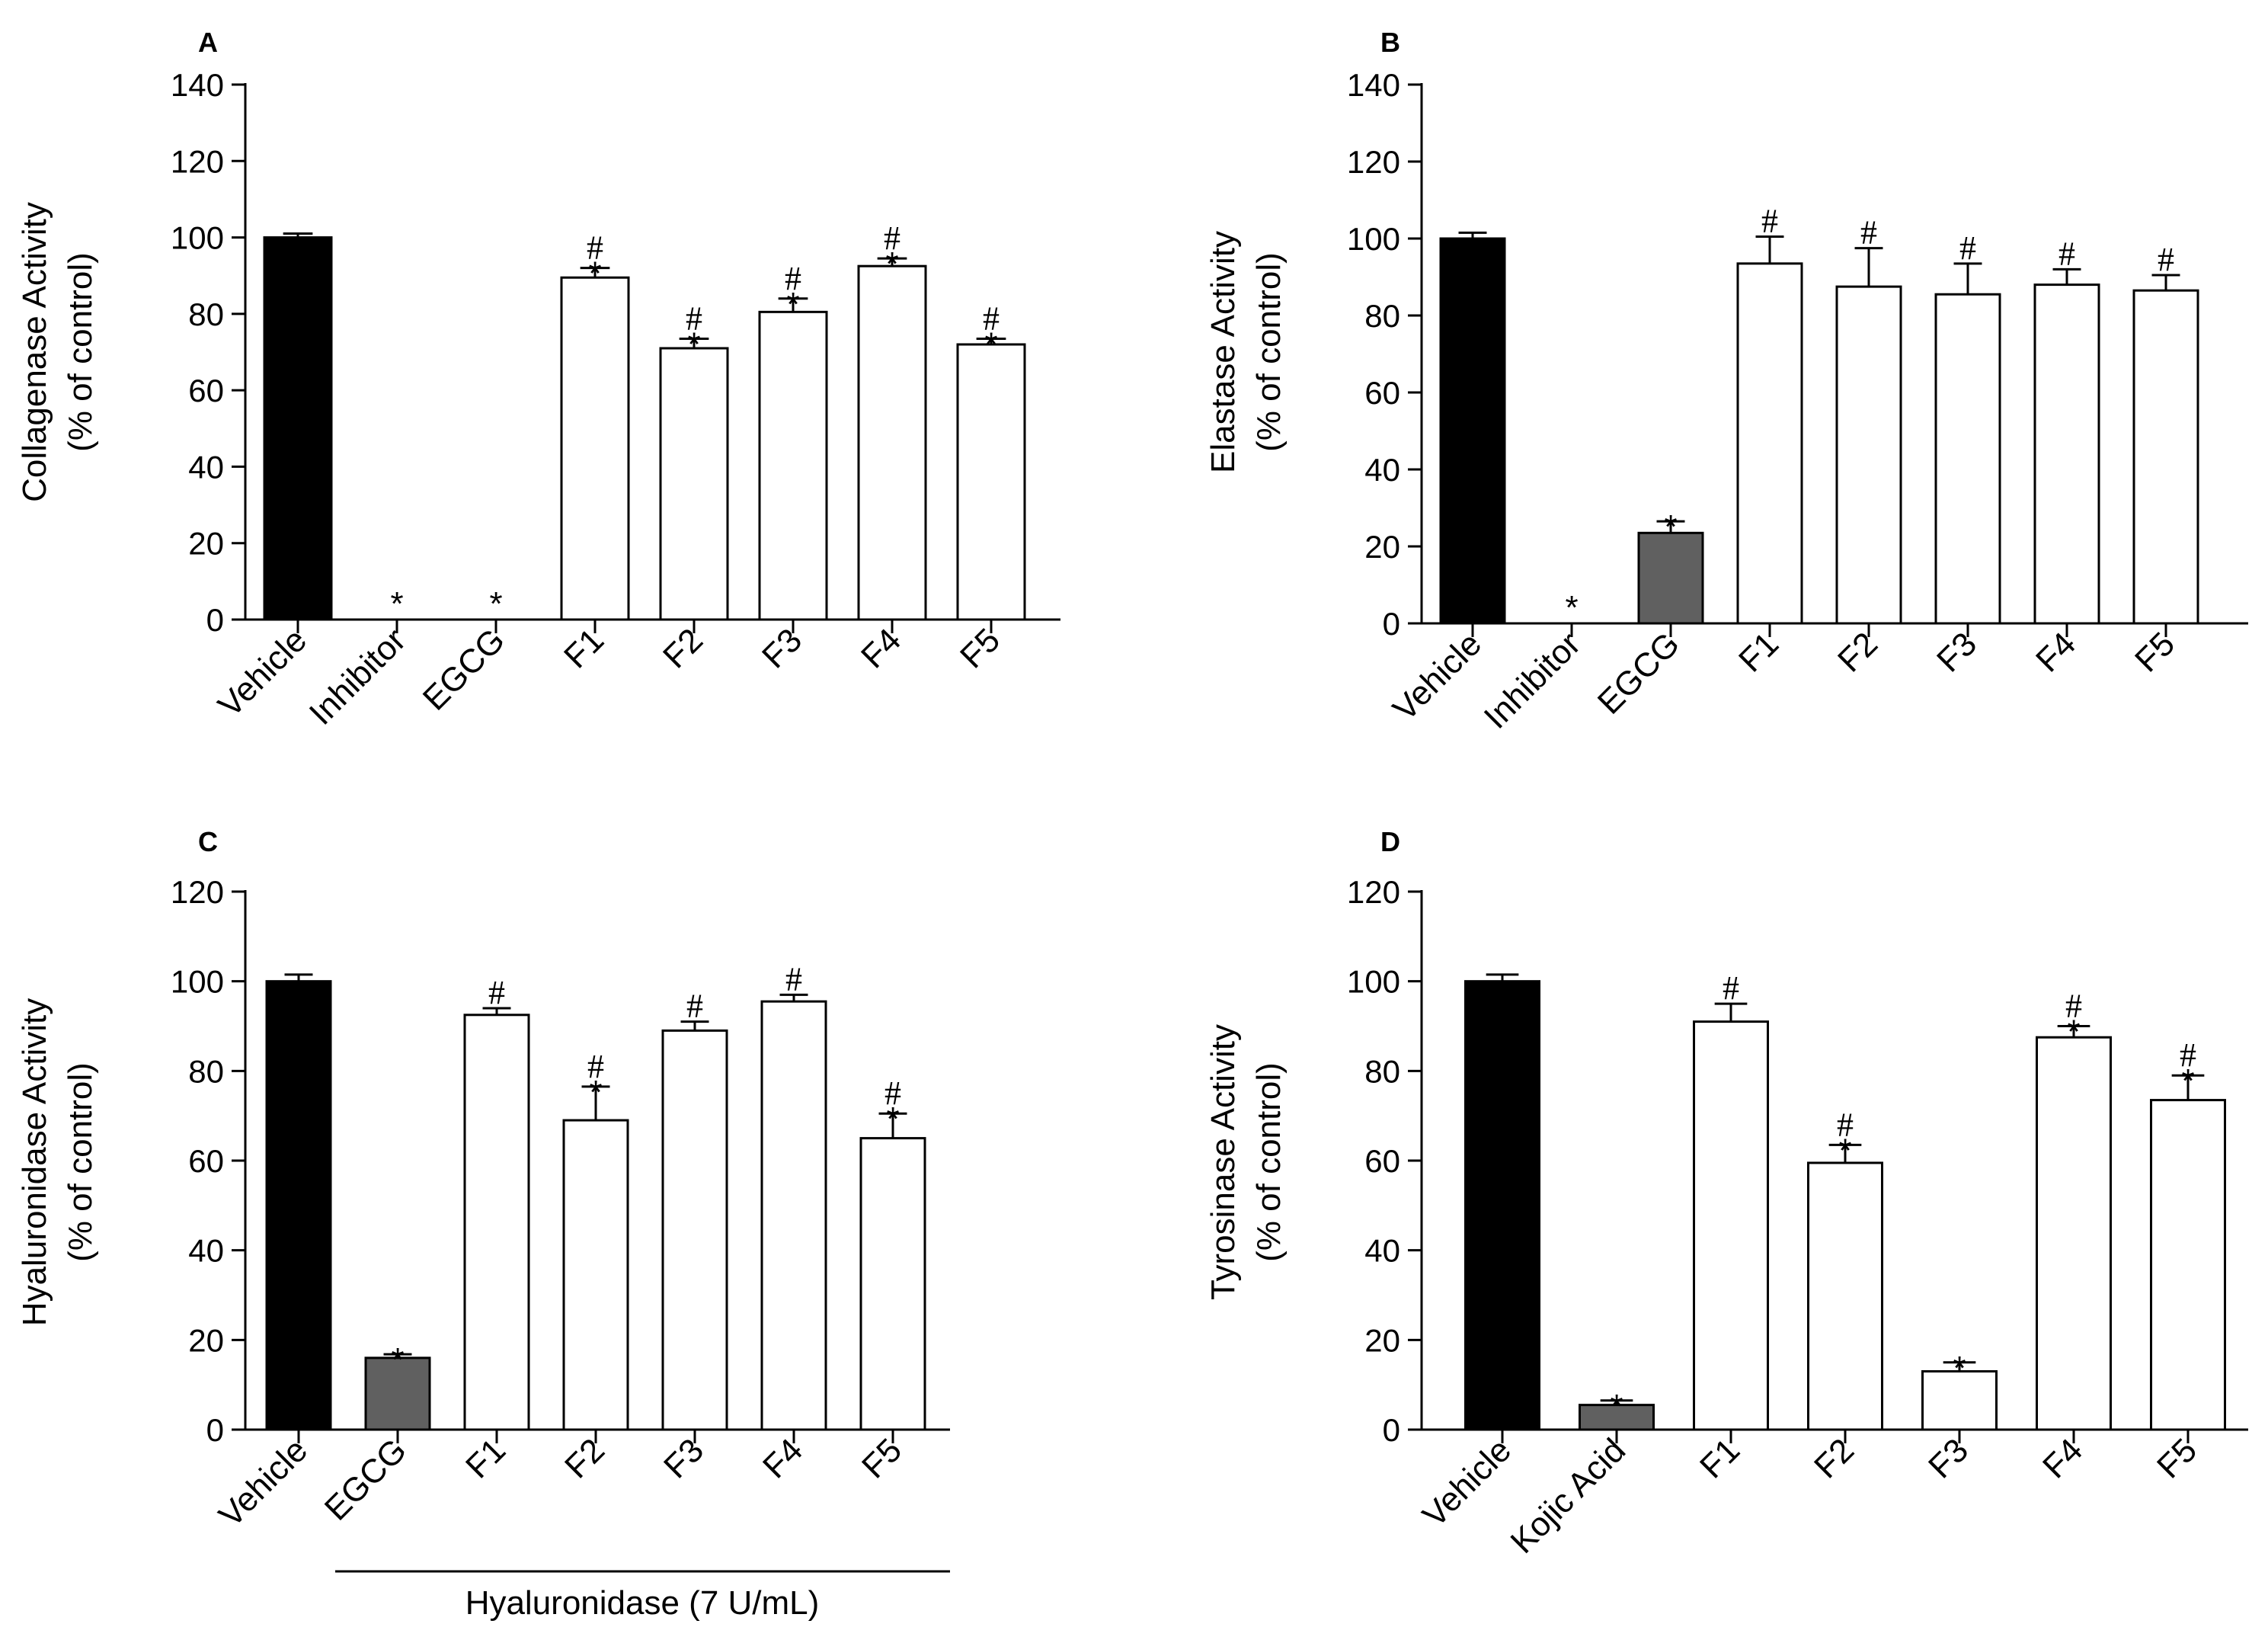  What do you see at coordinates (208, 841) in the screenshot?
I see `panel-letter: C` at bounding box center [208, 841].